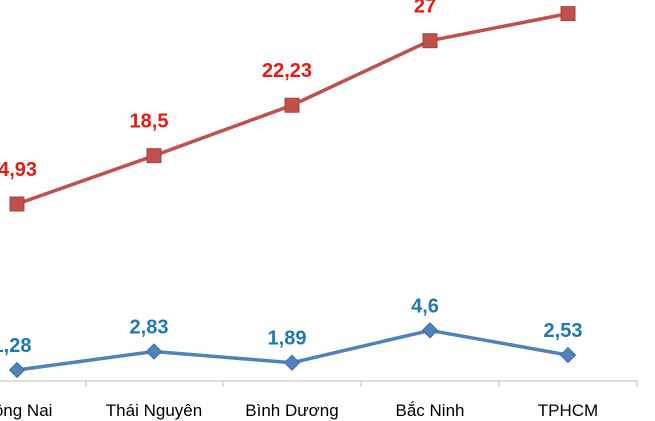  What do you see at coordinates (287, 71) in the screenshot?
I see `data-label: 22,23` at bounding box center [287, 71].